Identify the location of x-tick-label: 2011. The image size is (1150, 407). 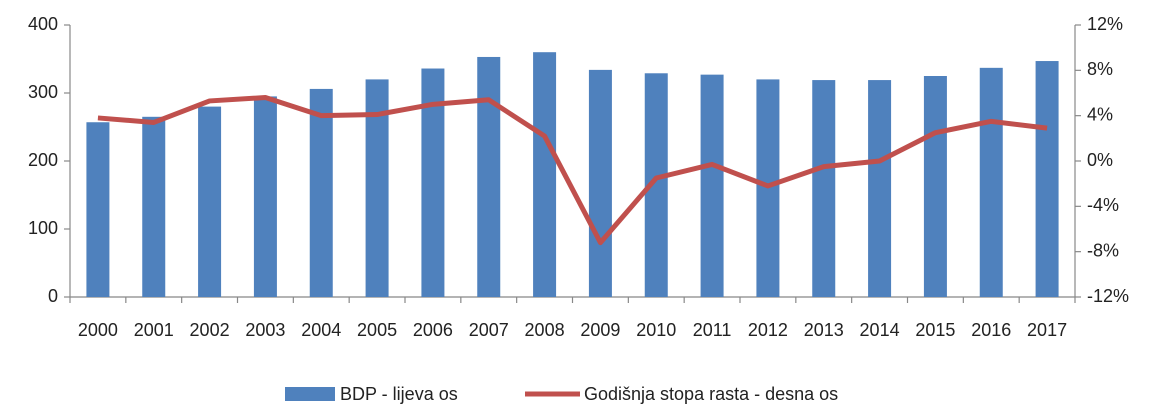
(712, 330).